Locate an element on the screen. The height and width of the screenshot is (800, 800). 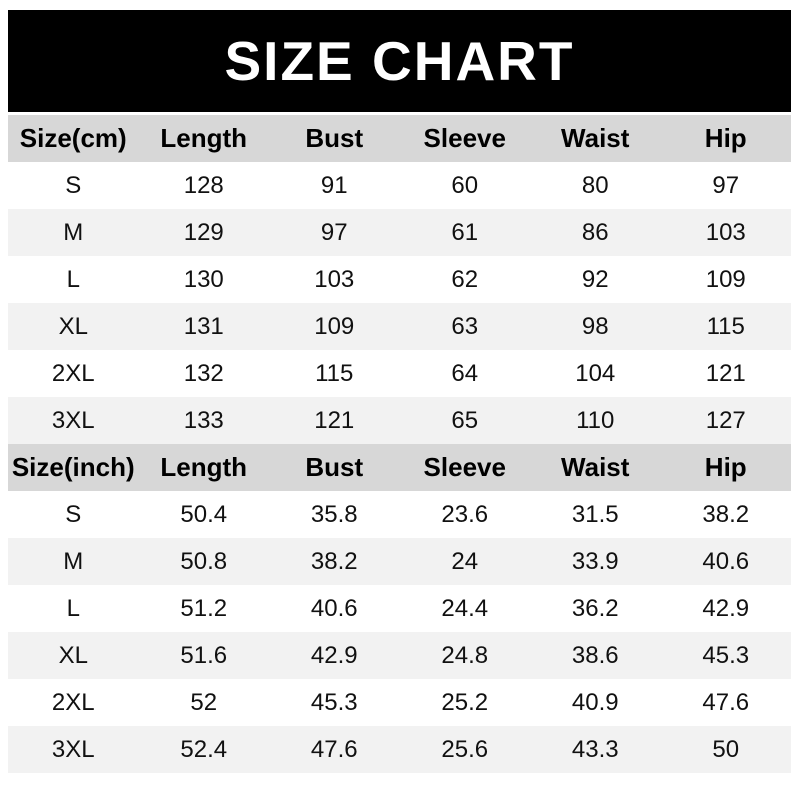
size-label: 3XL is located at coordinates (73, 420).